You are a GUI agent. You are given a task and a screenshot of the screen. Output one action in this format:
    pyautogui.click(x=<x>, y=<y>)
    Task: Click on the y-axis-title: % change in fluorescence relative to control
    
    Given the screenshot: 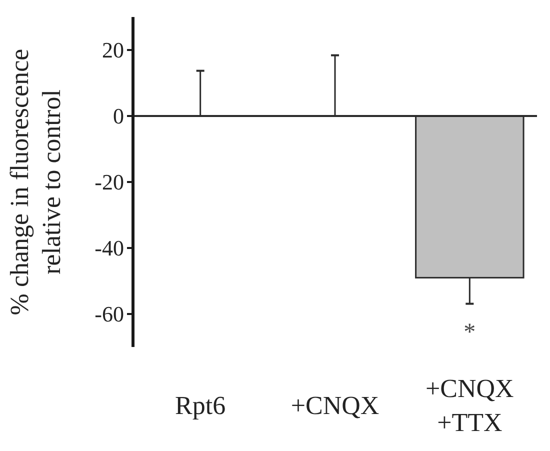 What is the action you would take?
    pyautogui.click(x=35, y=182)
    